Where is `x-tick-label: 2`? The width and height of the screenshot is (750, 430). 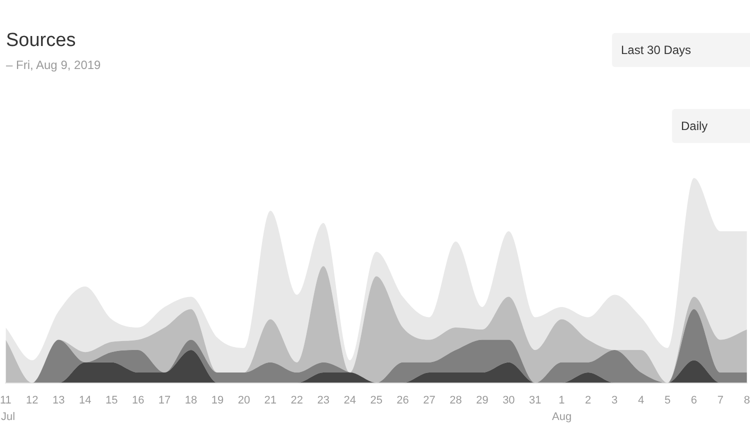
x-tick-label: 2 is located at coordinates (588, 400).